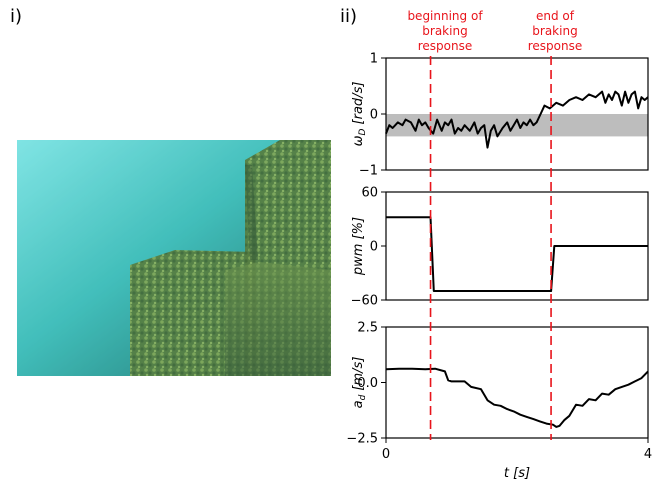  I want to click on y-axis-label-3: ad [m/s], so click(359, 383).